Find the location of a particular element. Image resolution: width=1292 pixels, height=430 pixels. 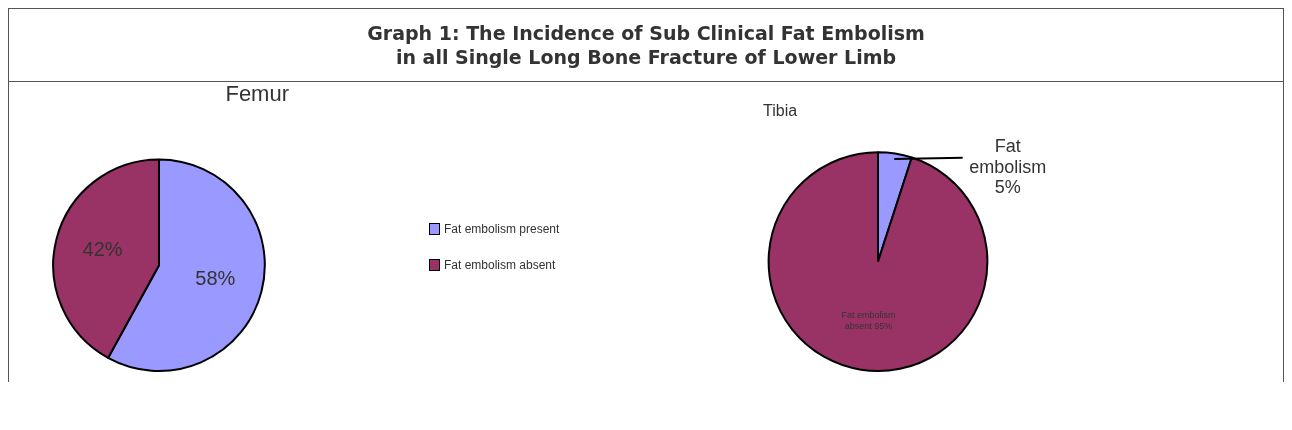

text: Graph 1: The Incidence of Sub Clinical Fat Embolism in all Single Long Bone Fracture of Lower Limb is located at coordinates (646, 45).